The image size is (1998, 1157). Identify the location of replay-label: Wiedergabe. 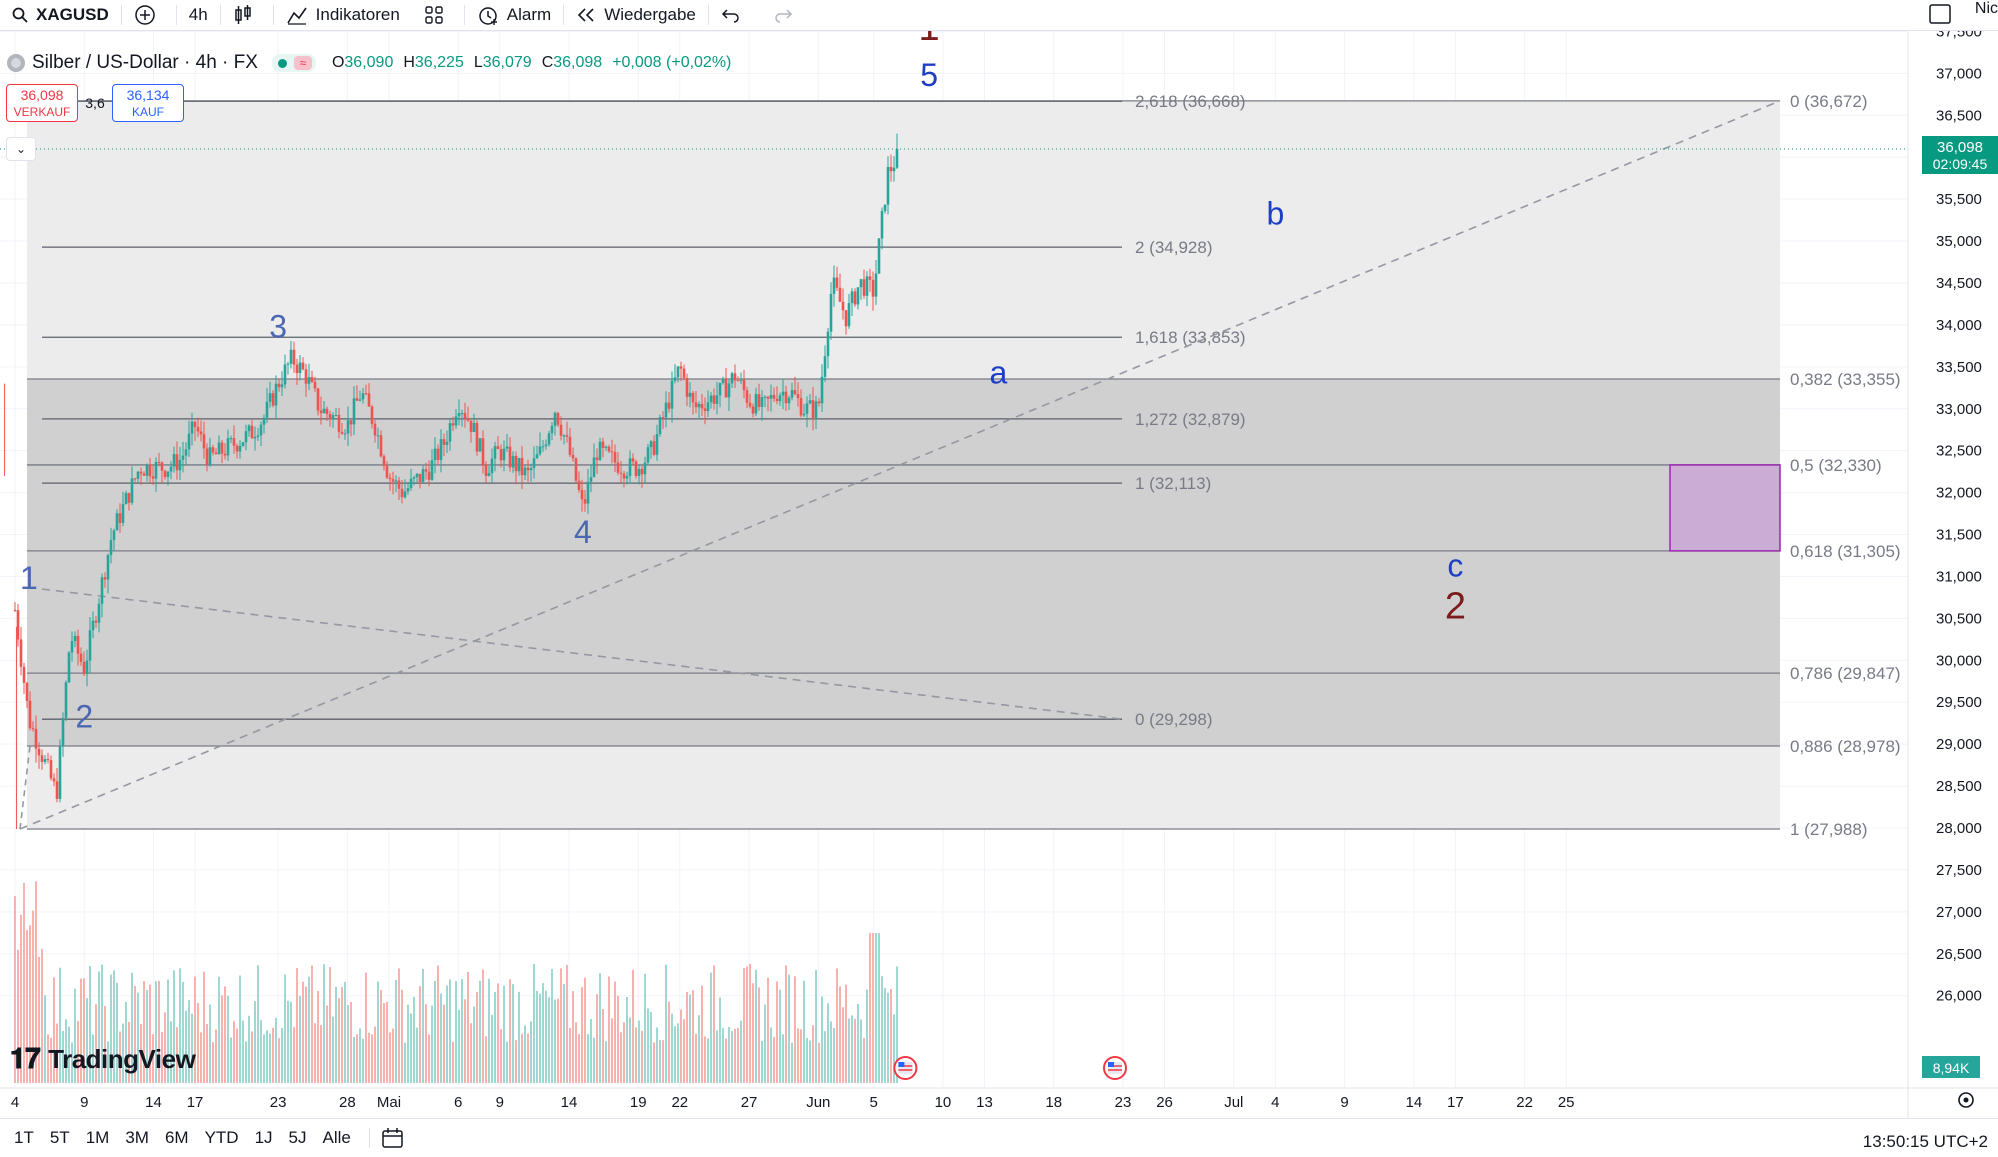
(650, 14).